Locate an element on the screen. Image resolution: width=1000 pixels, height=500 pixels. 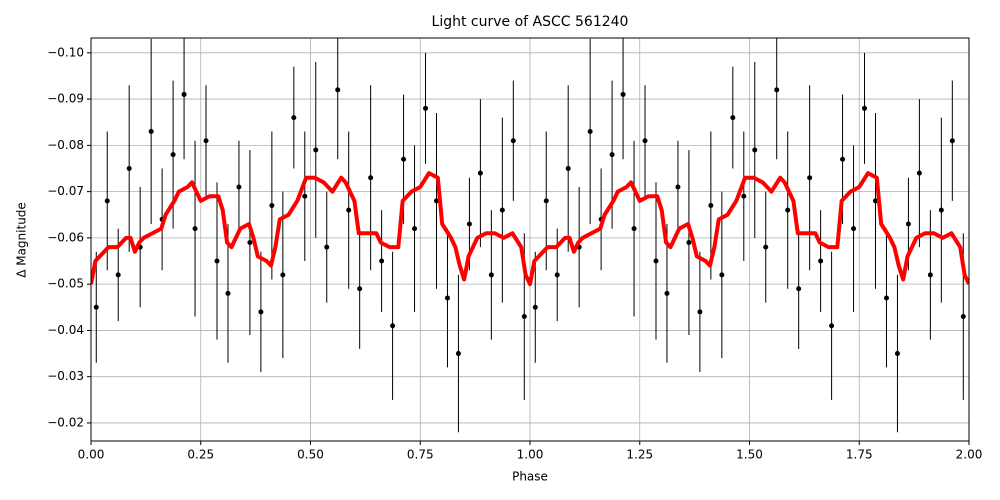
y-tick-label: −0.05 is located at coordinates (65, 284).